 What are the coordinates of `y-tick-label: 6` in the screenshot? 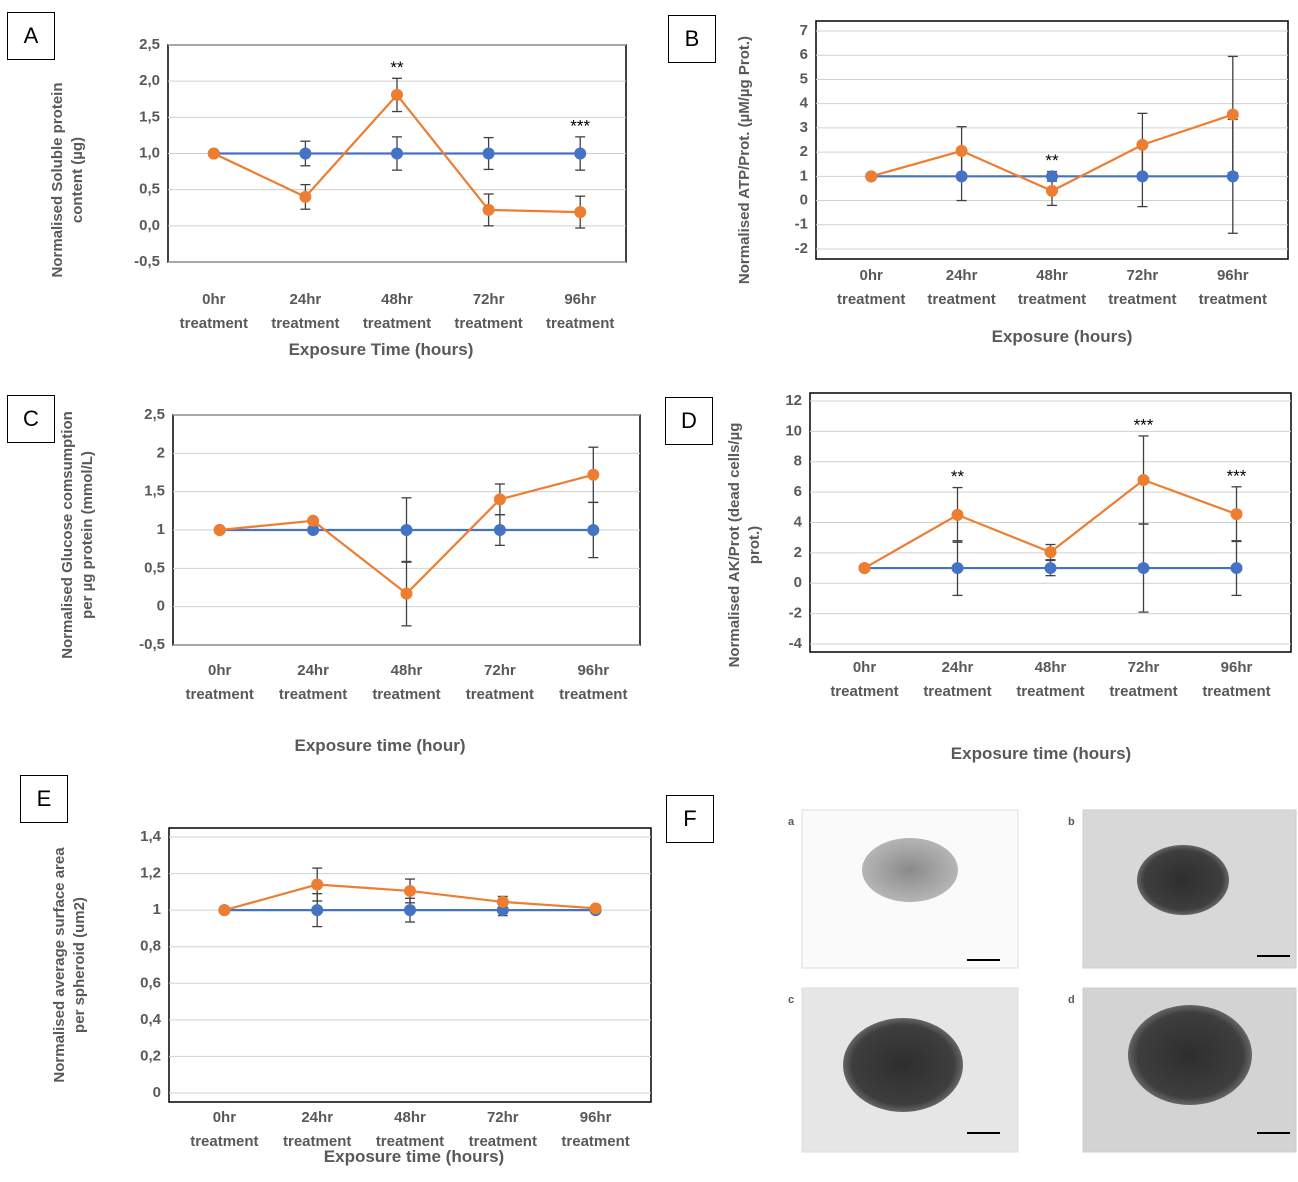 It's located at (798, 491).